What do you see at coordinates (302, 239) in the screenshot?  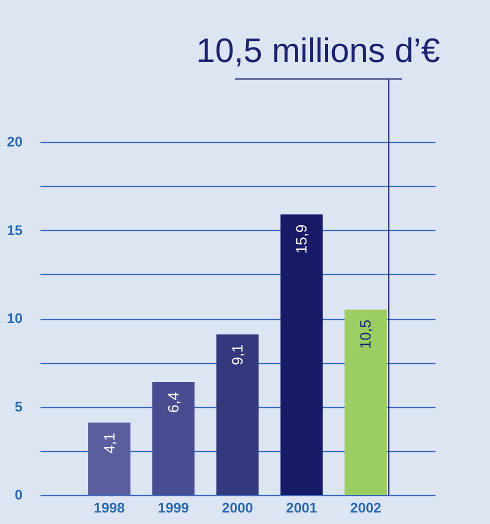 I see `data-label: 15,9` at bounding box center [302, 239].